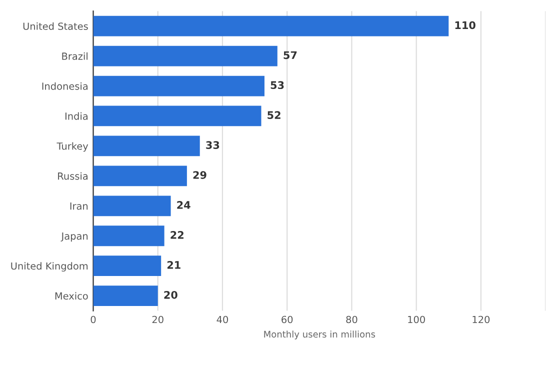  What do you see at coordinates (65, 86) in the screenshot?
I see `y-tick-label: Indonesia` at bounding box center [65, 86].